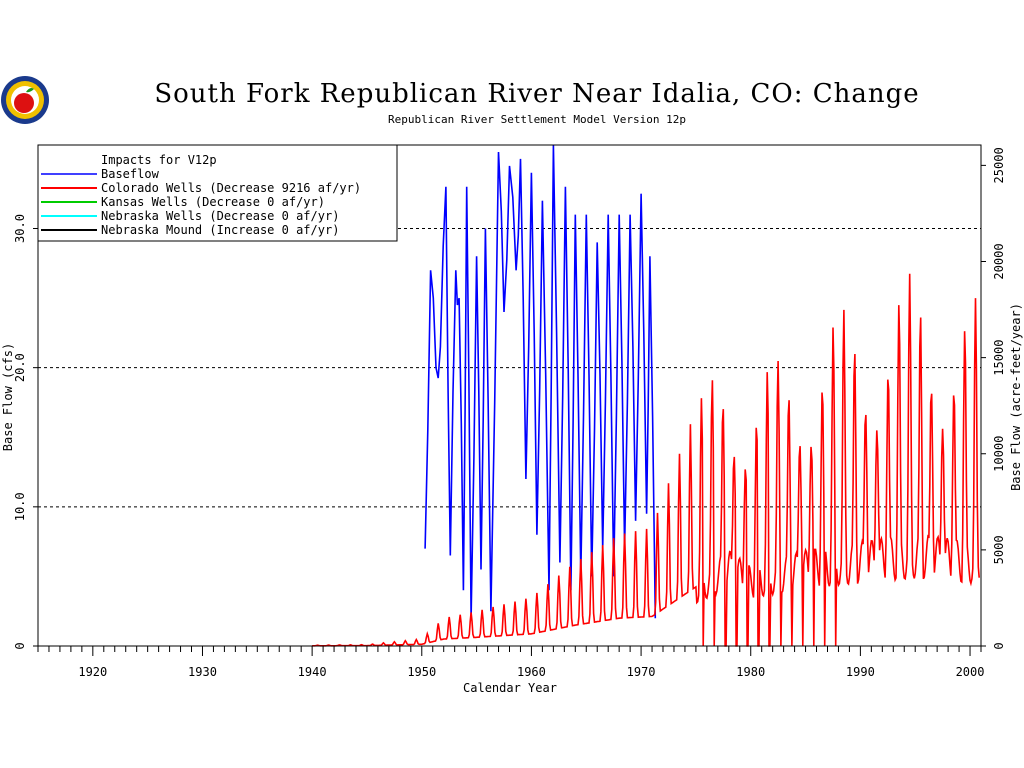 This screenshot has height=768, width=1024. What do you see at coordinates (511, 662) in the screenshot?
I see `x-axis: 1920 1930 1940 1950 1960 1970 1980 1990 2000` at bounding box center [511, 662].